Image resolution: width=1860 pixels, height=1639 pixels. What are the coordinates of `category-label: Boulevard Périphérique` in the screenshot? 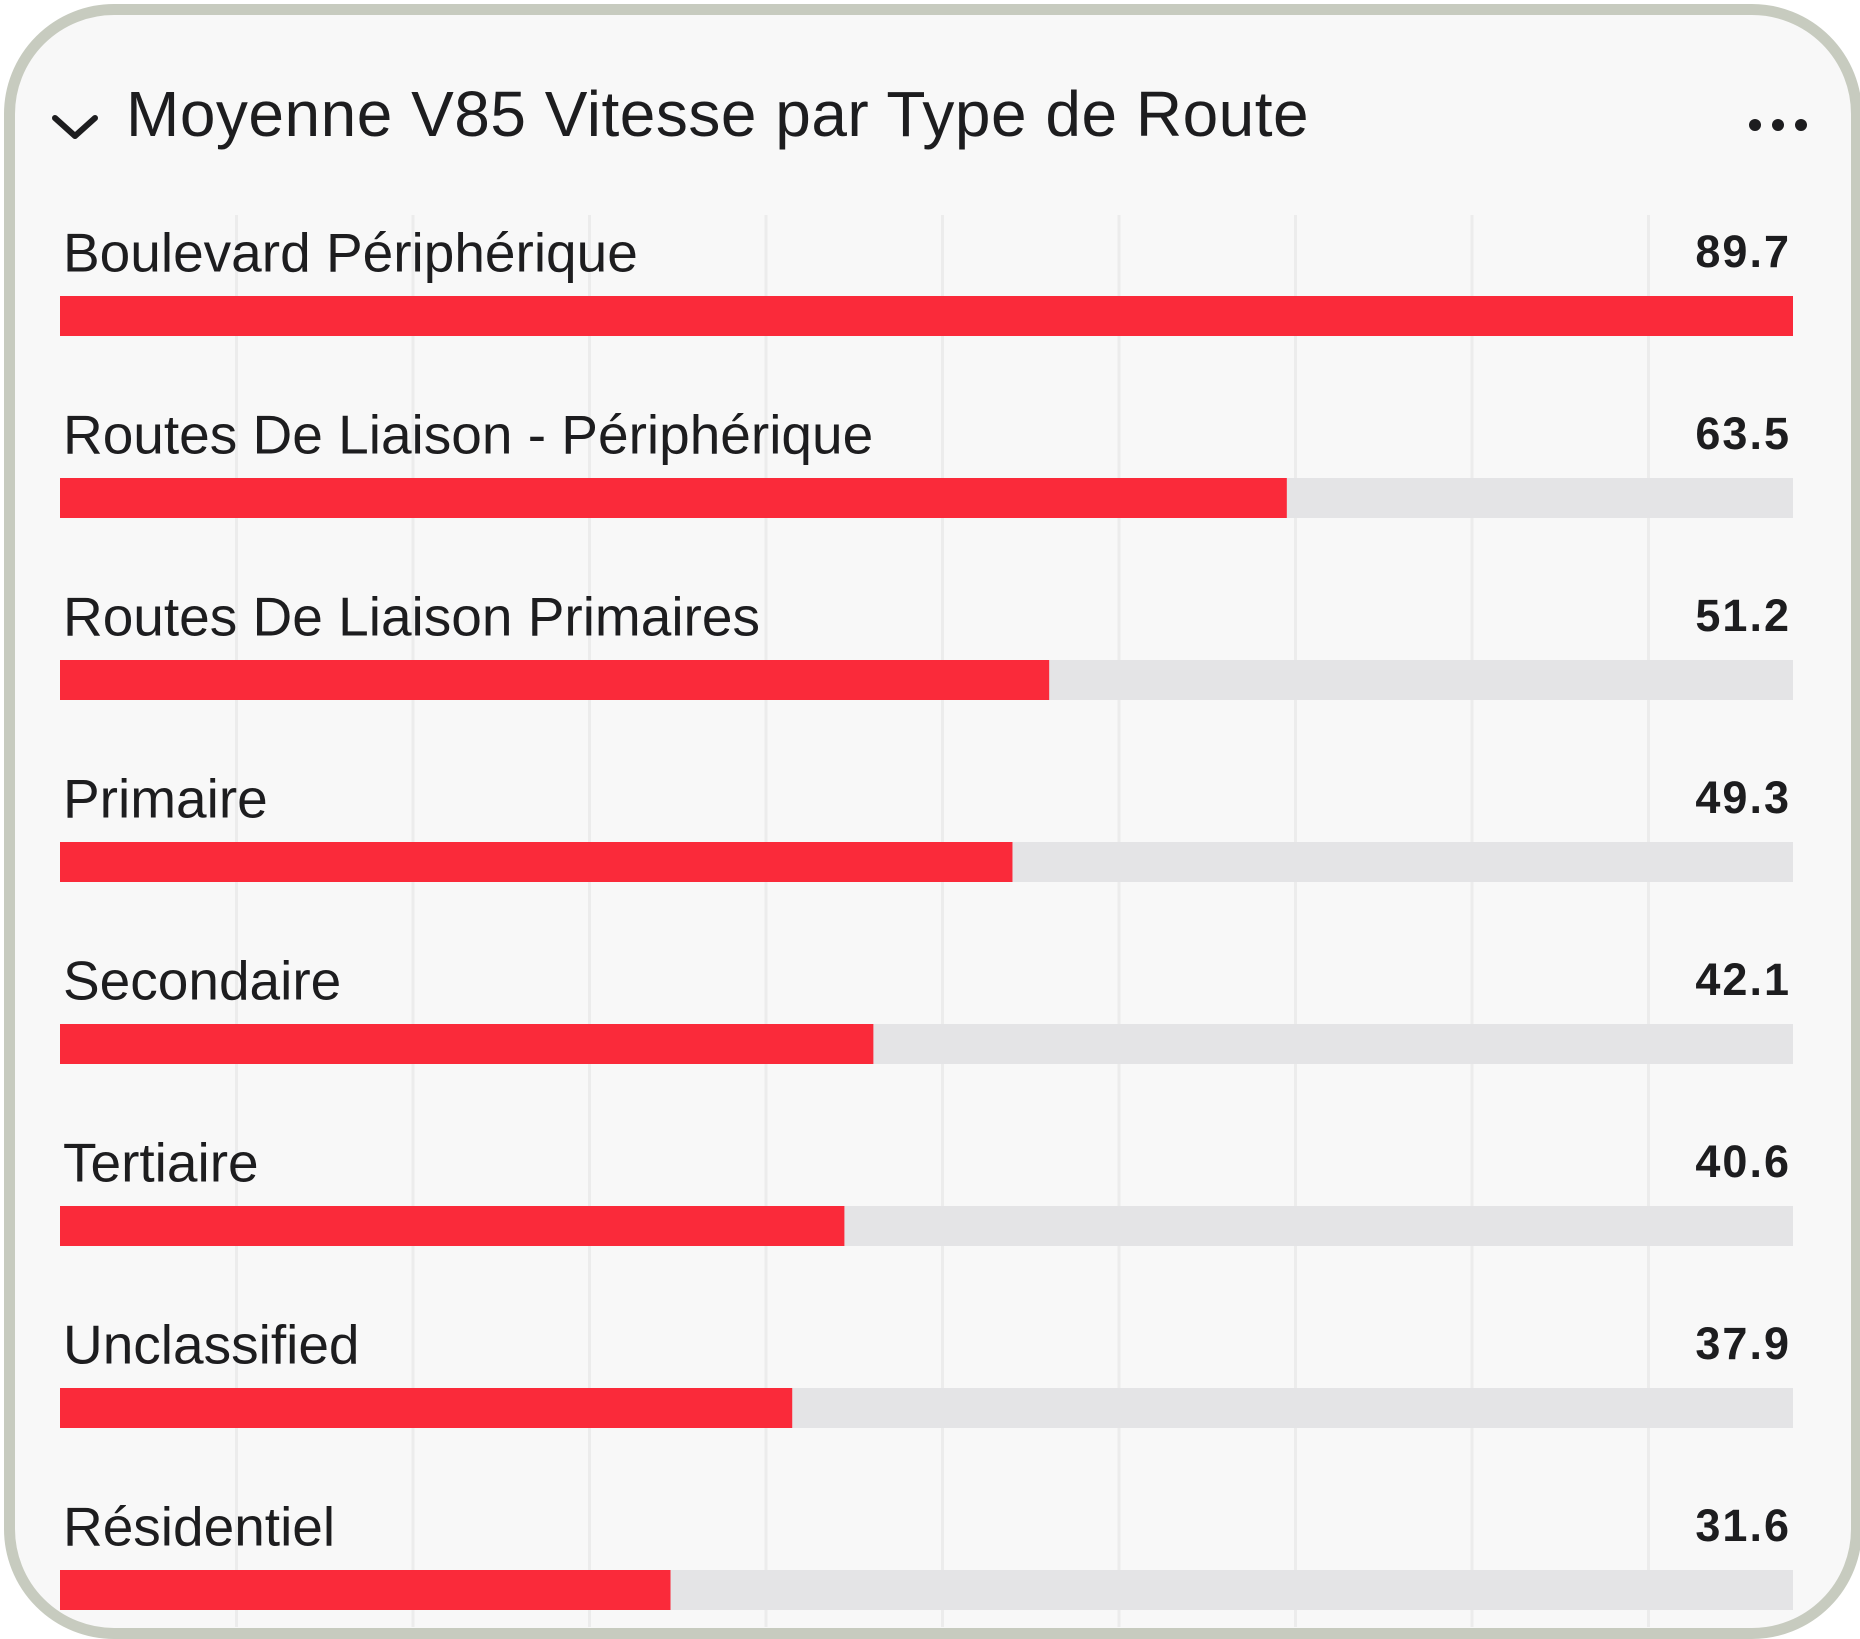 It's located at (350, 253).